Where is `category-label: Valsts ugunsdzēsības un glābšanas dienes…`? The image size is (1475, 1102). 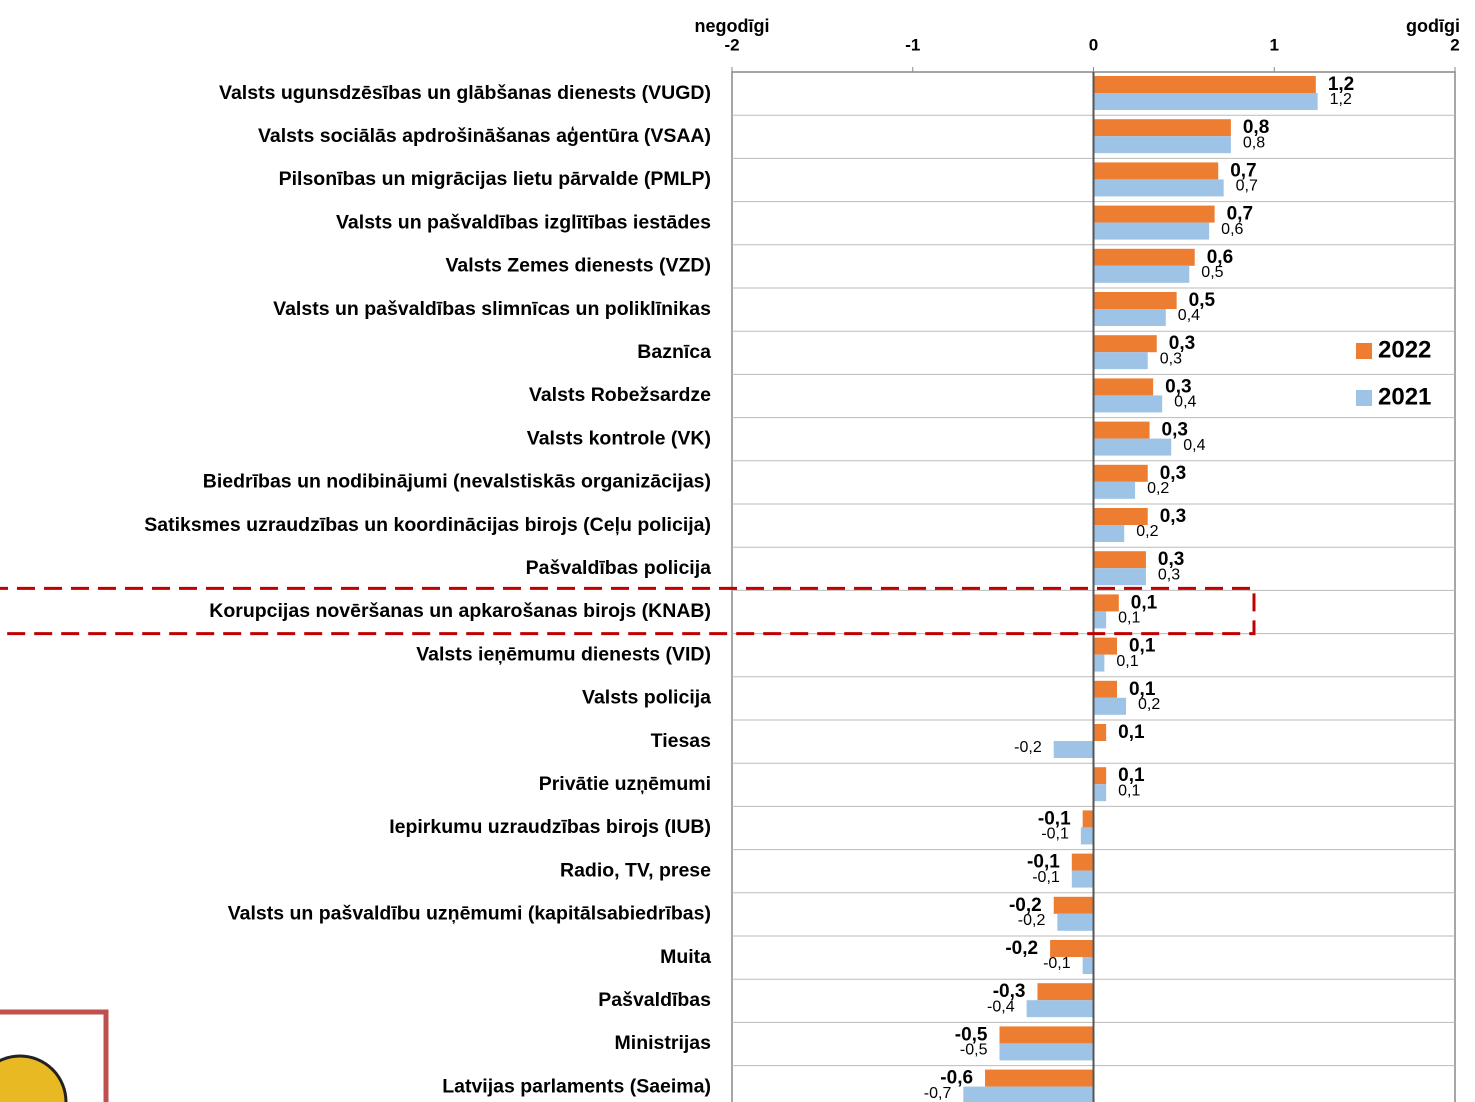
category-label: Valsts ugunsdzēsības un glābšanas dienes… is located at coordinates (465, 93).